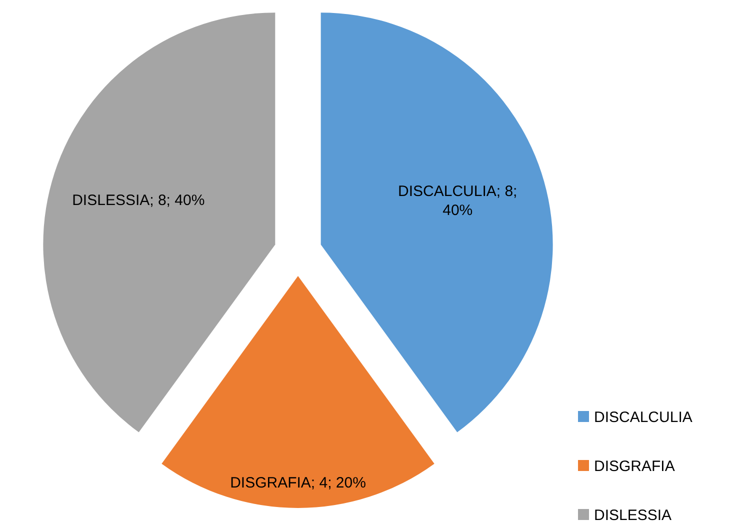  What do you see at coordinates (643, 417) in the screenshot?
I see `legend-label: DISCALCULIA` at bounding box center [643, 417].